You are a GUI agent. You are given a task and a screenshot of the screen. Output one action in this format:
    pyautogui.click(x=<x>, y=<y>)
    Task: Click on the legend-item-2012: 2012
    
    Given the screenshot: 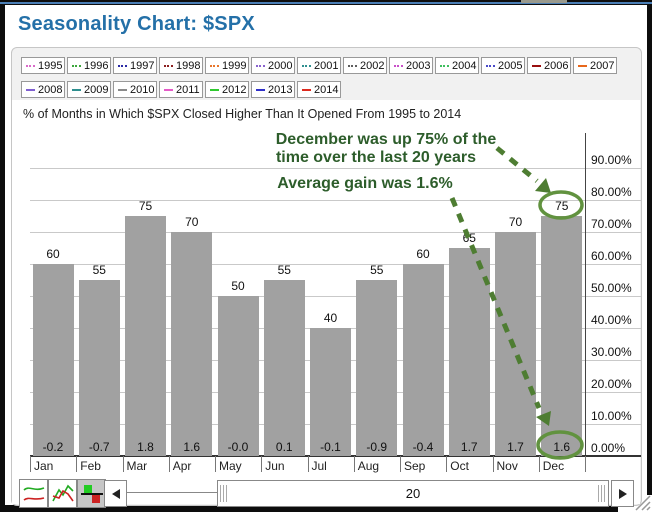 What is the action you would take?
    pyautogui.click(x=227, y=89)
    